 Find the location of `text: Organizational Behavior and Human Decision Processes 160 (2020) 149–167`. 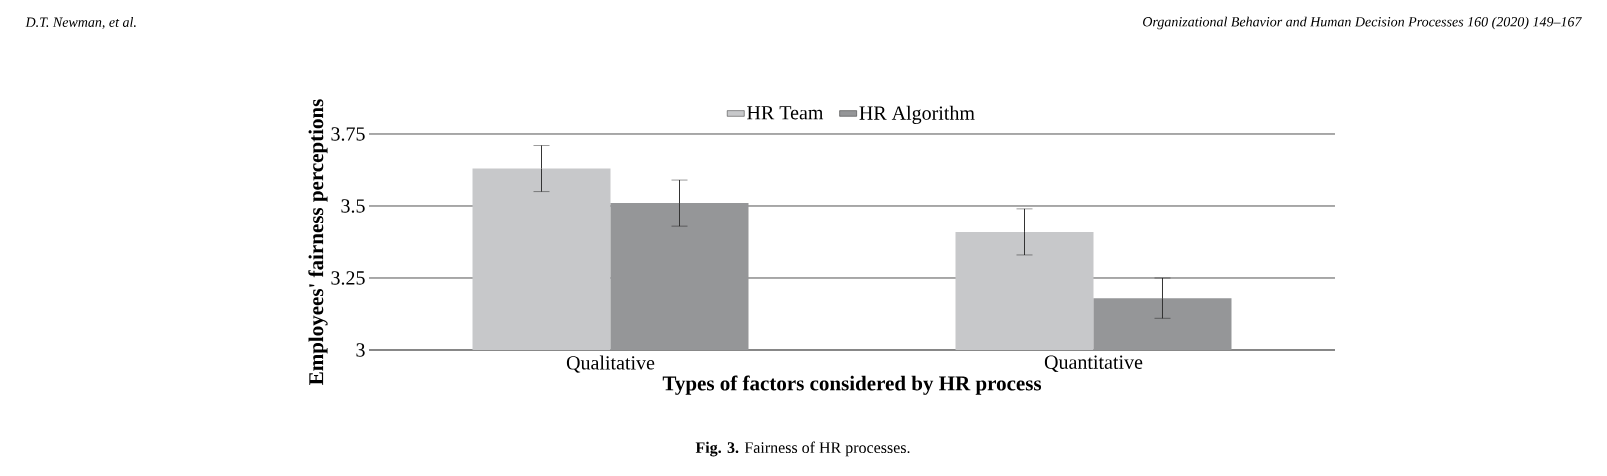

text: Organizational Behavior and Human Decision Processes 160 (2020) 149–167 is located at coordinates (1362, 23).